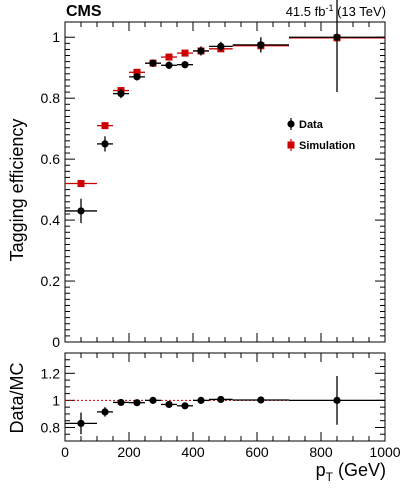 Image resolution: width=407 pixels, height=493 pixels. What do you see at coordinates (359, 11) in the screenshot?
I see `lumi-energy: (13 TeV)` at bounding box center [359, 11].